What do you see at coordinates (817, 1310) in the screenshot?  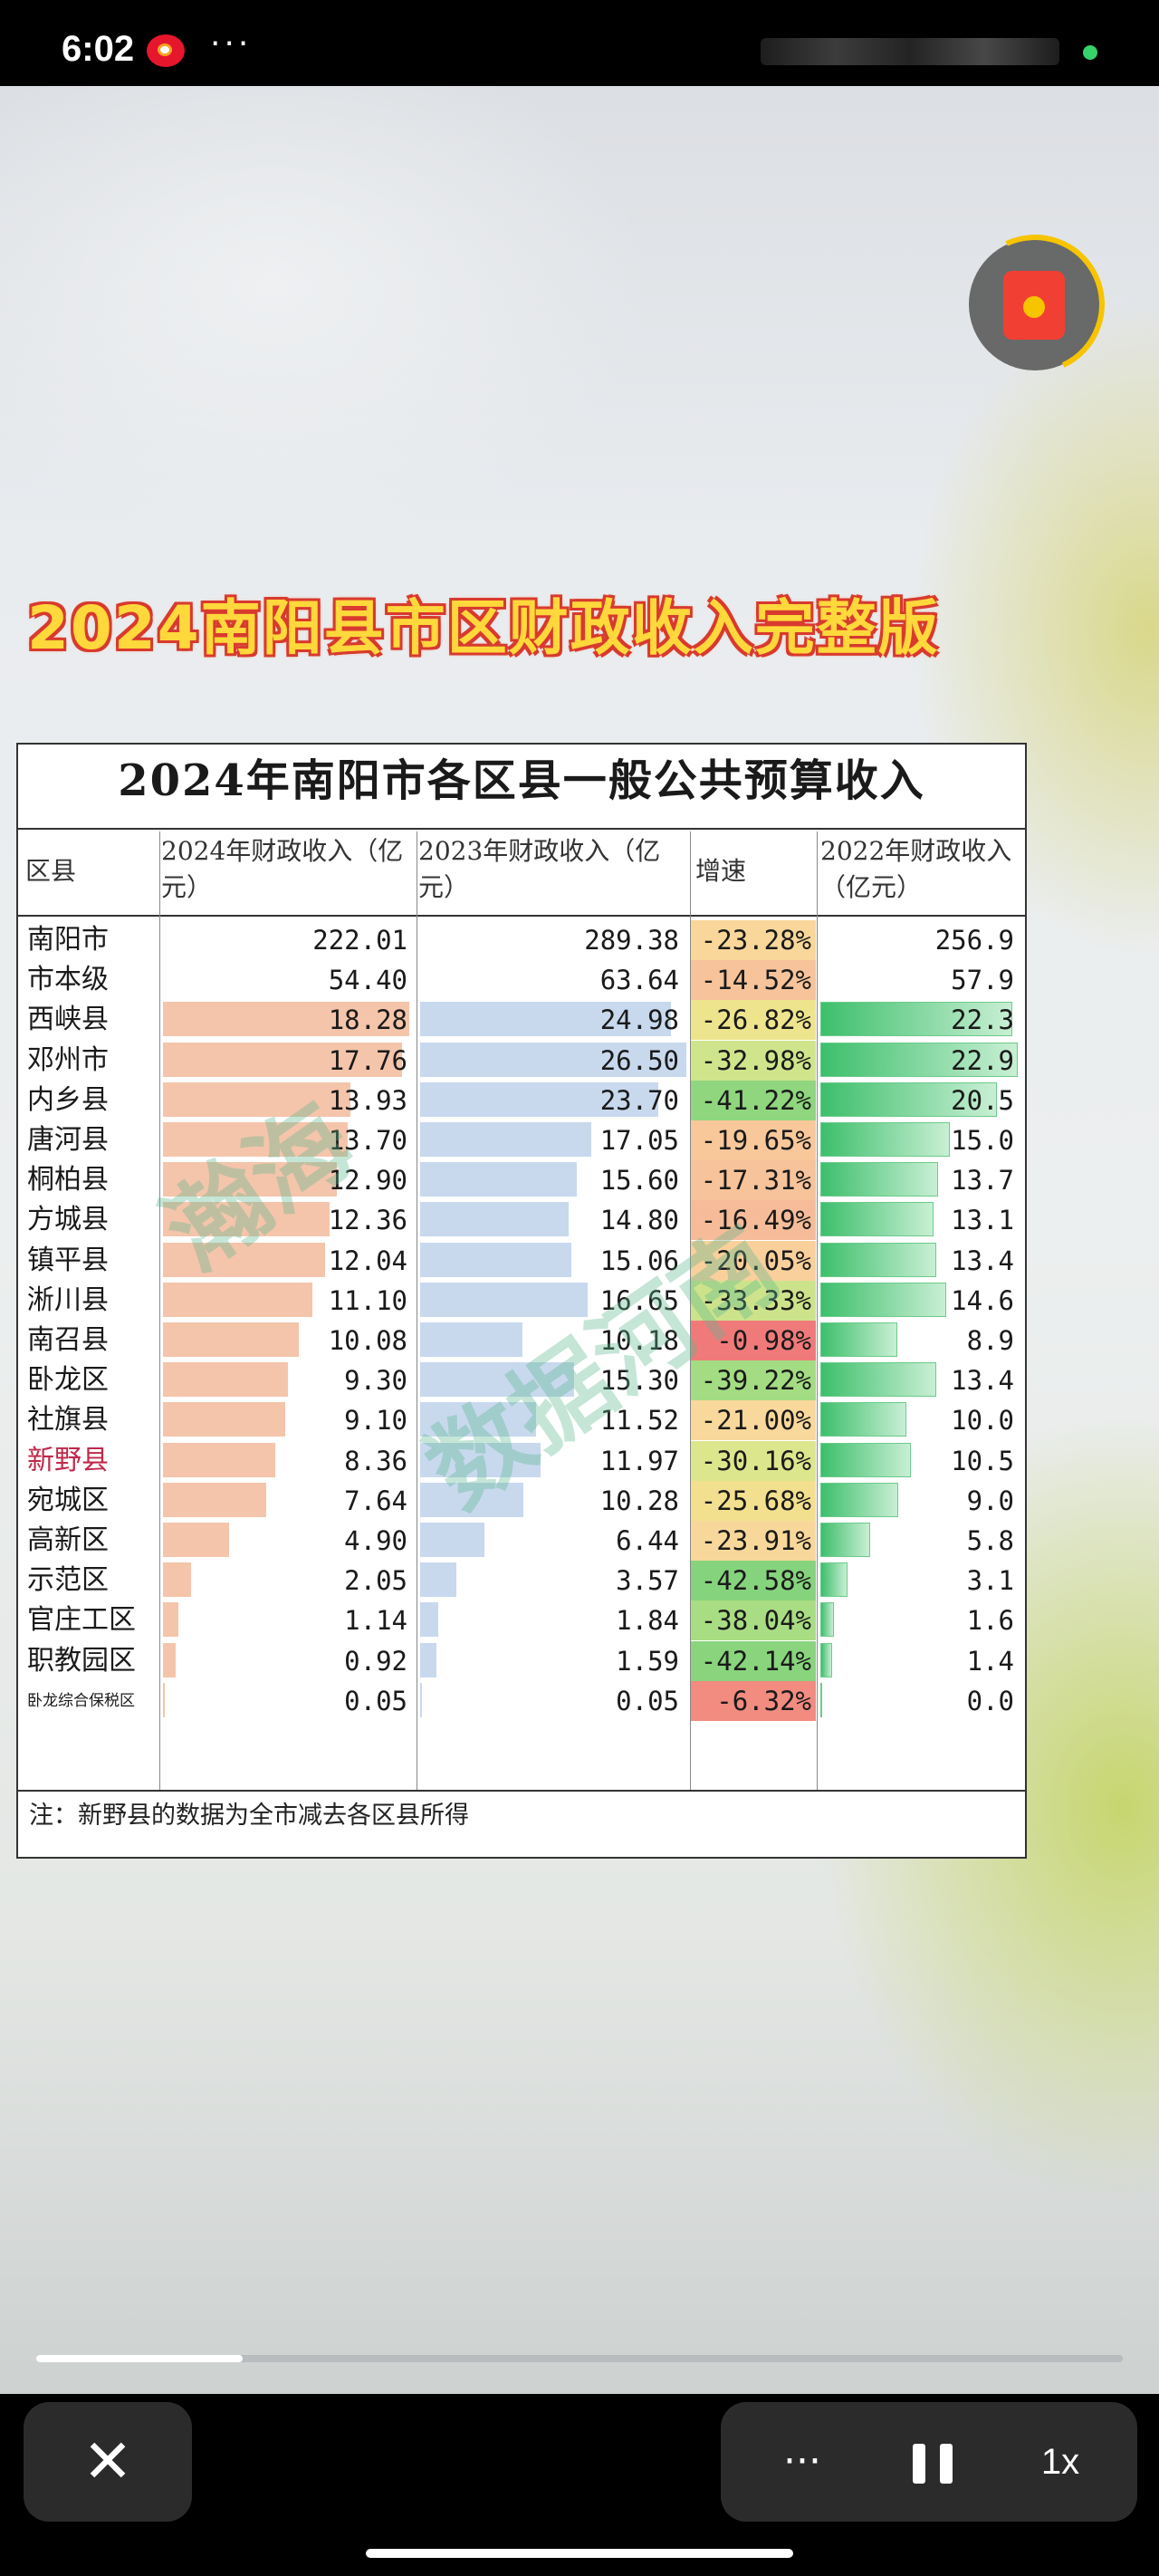 I see `col-divider` at bounding box center [817, 1310].